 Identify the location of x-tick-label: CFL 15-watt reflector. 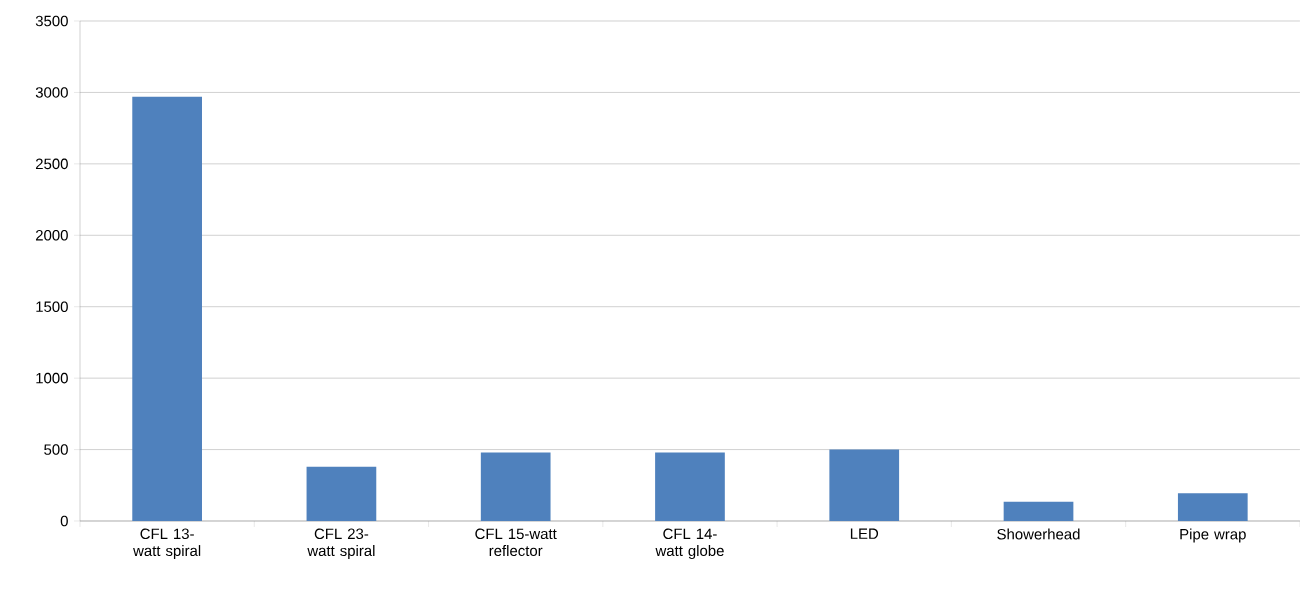
(516, 542).